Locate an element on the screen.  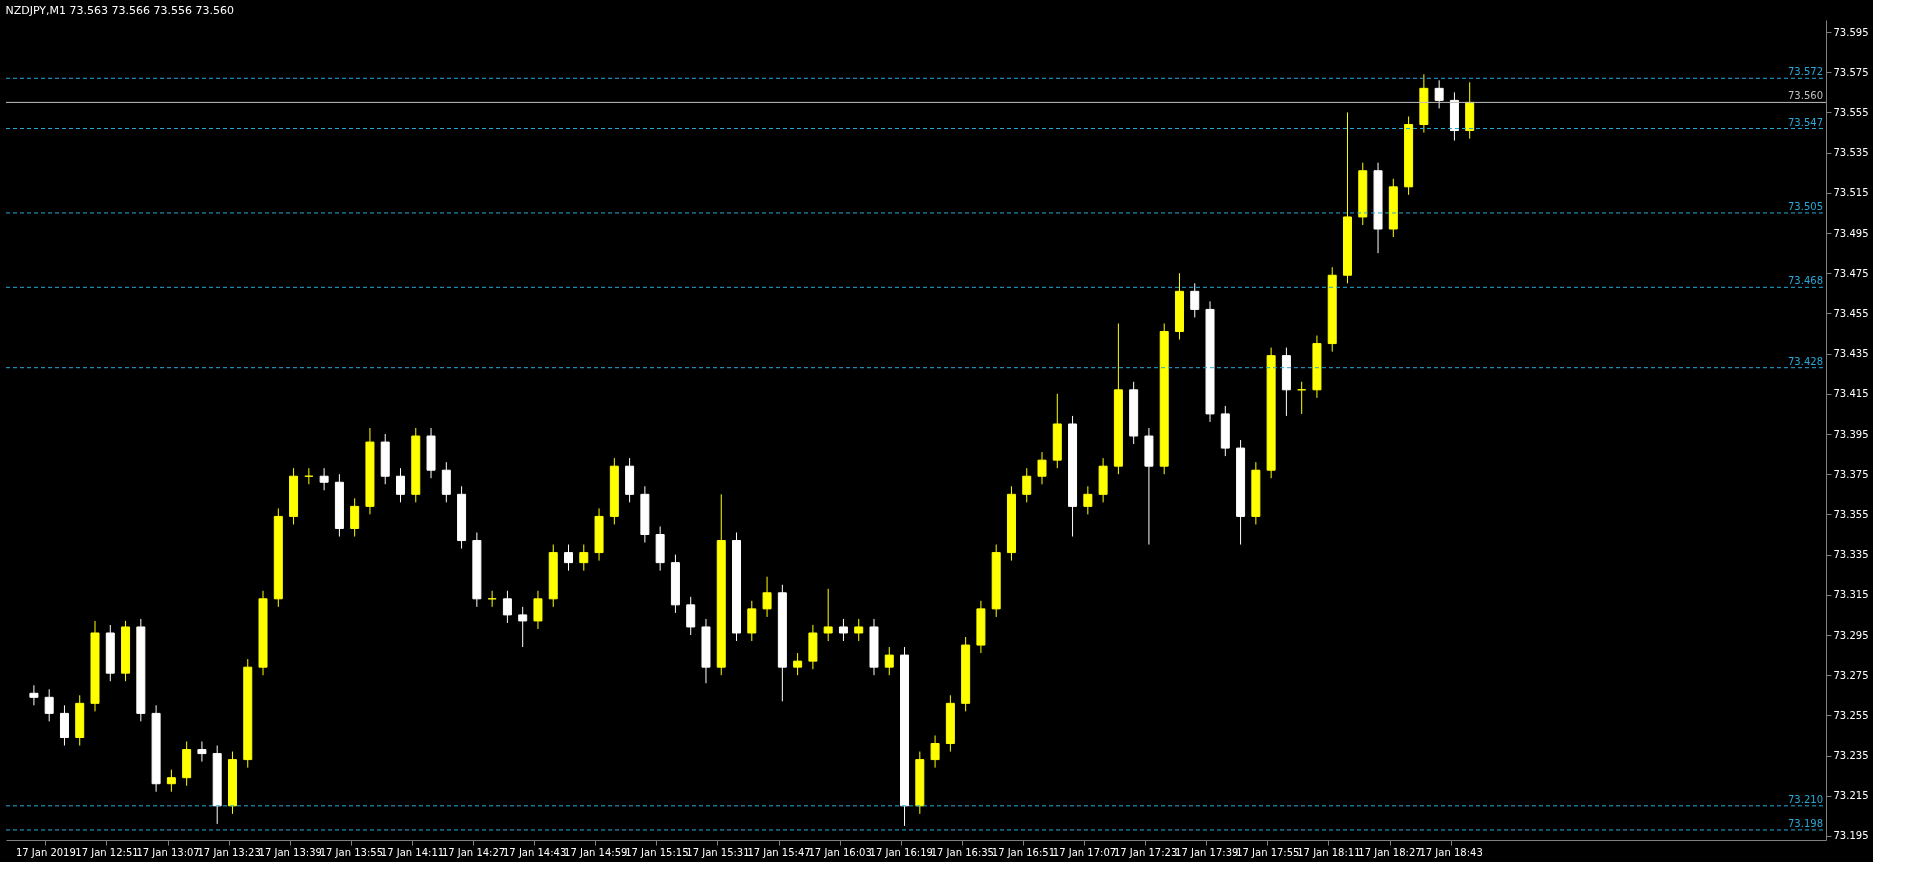
ref-line-label: 73.468 is located at coordinates (1805, 281).